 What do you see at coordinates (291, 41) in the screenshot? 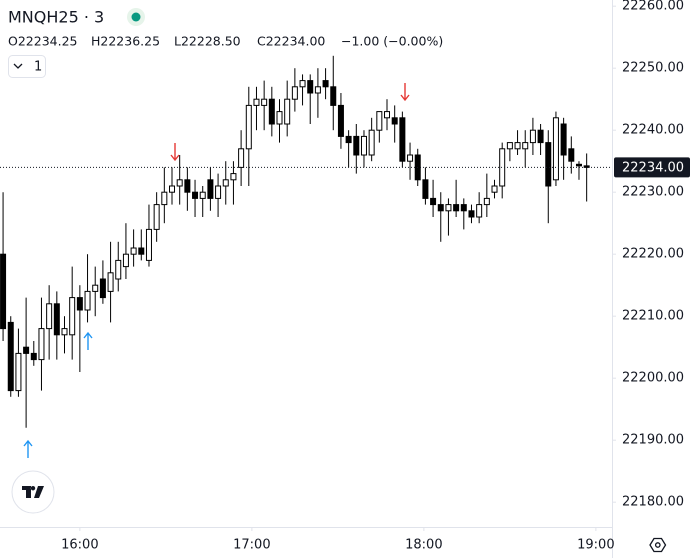
I see `readout-item: C22234.00` at bounding box center [291, 41].